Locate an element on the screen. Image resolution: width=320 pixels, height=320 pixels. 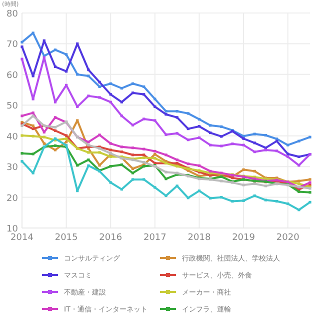
y-tick-label: 70 is located at coordinates (12, 45).